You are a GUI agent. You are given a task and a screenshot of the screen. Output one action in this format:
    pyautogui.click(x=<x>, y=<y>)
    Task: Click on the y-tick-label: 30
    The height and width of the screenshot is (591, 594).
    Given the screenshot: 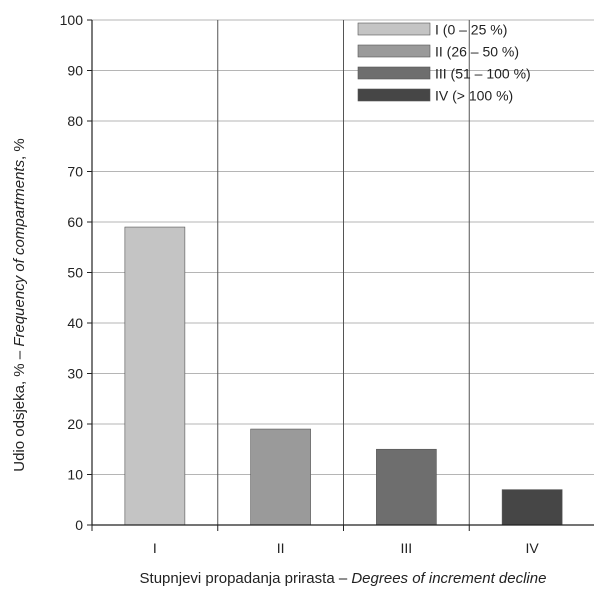 What is the action you would take?
    pyautogui.click(x=75, y=374)
    